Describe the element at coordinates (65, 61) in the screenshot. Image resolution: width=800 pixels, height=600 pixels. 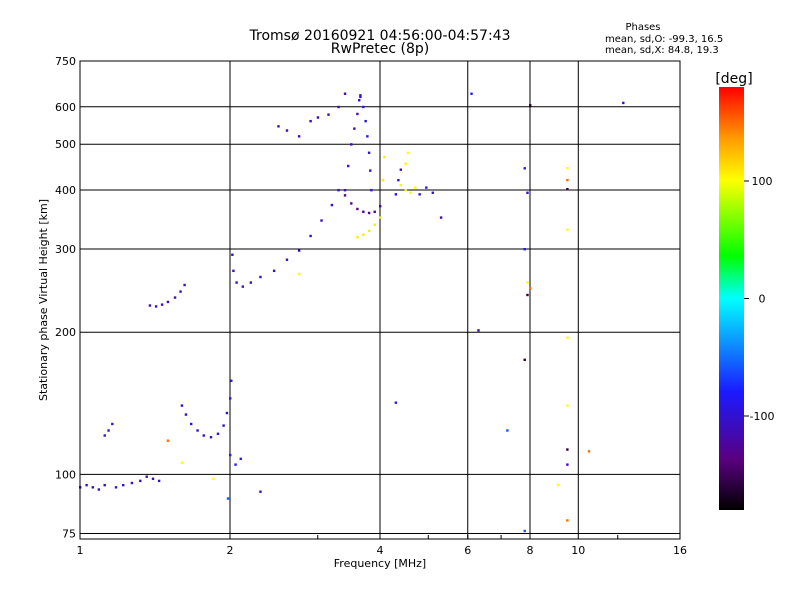
I see `y-tick-label: 750` at that location.